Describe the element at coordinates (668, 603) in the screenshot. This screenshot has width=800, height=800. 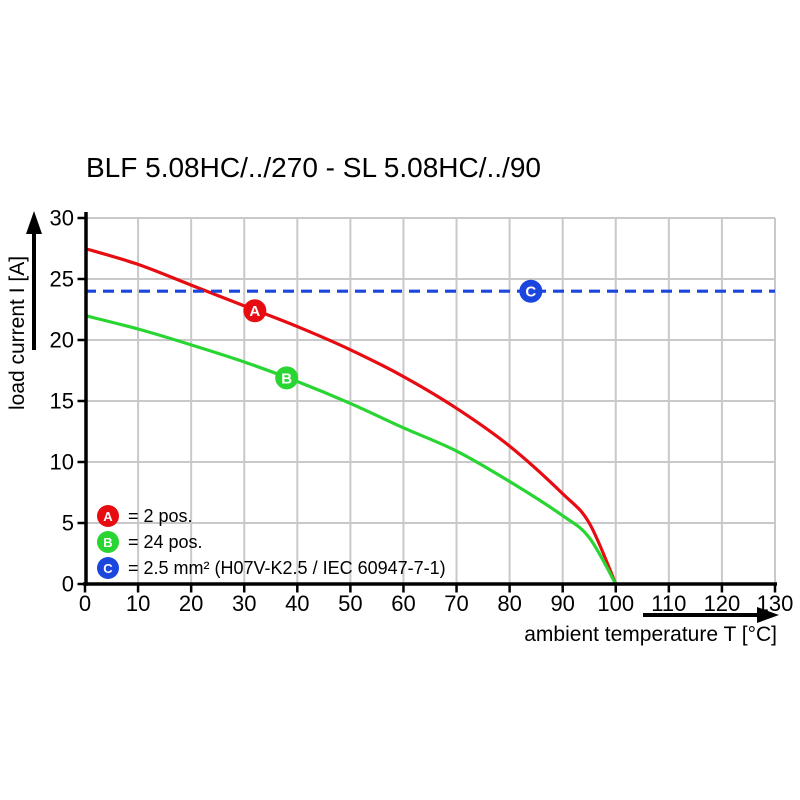
I see `x-tick-label: 110` at that location.